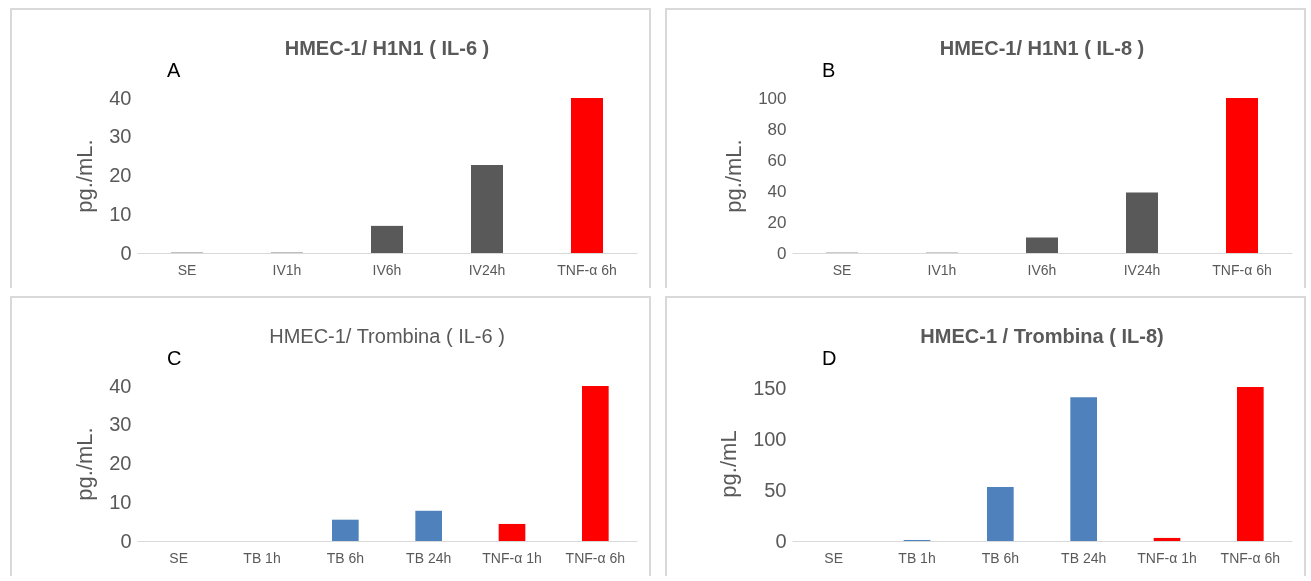  I want to click on chart-title: HMEC-1/ H1N1 ( IL-8 ), so click(1042, 48).